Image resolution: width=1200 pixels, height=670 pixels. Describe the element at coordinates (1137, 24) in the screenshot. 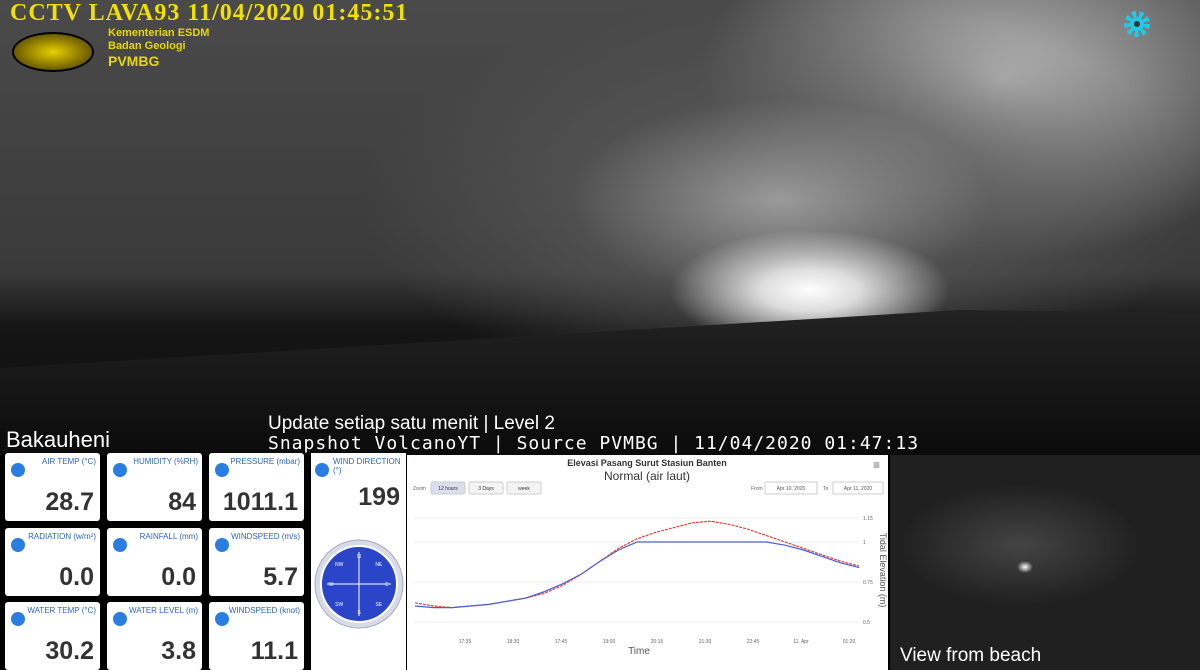

I see `settings-icon` at that location.